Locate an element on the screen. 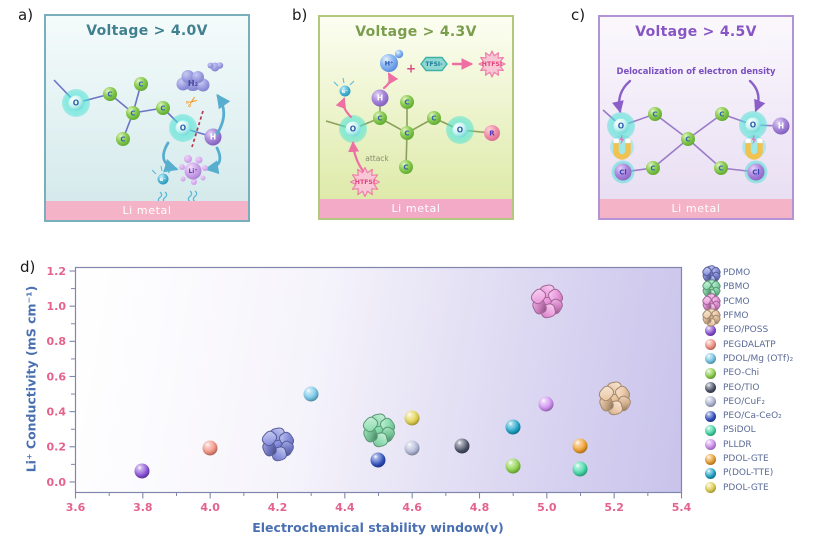  annotation-text: Delocalization of electron density is located at coordinates (696, 71).